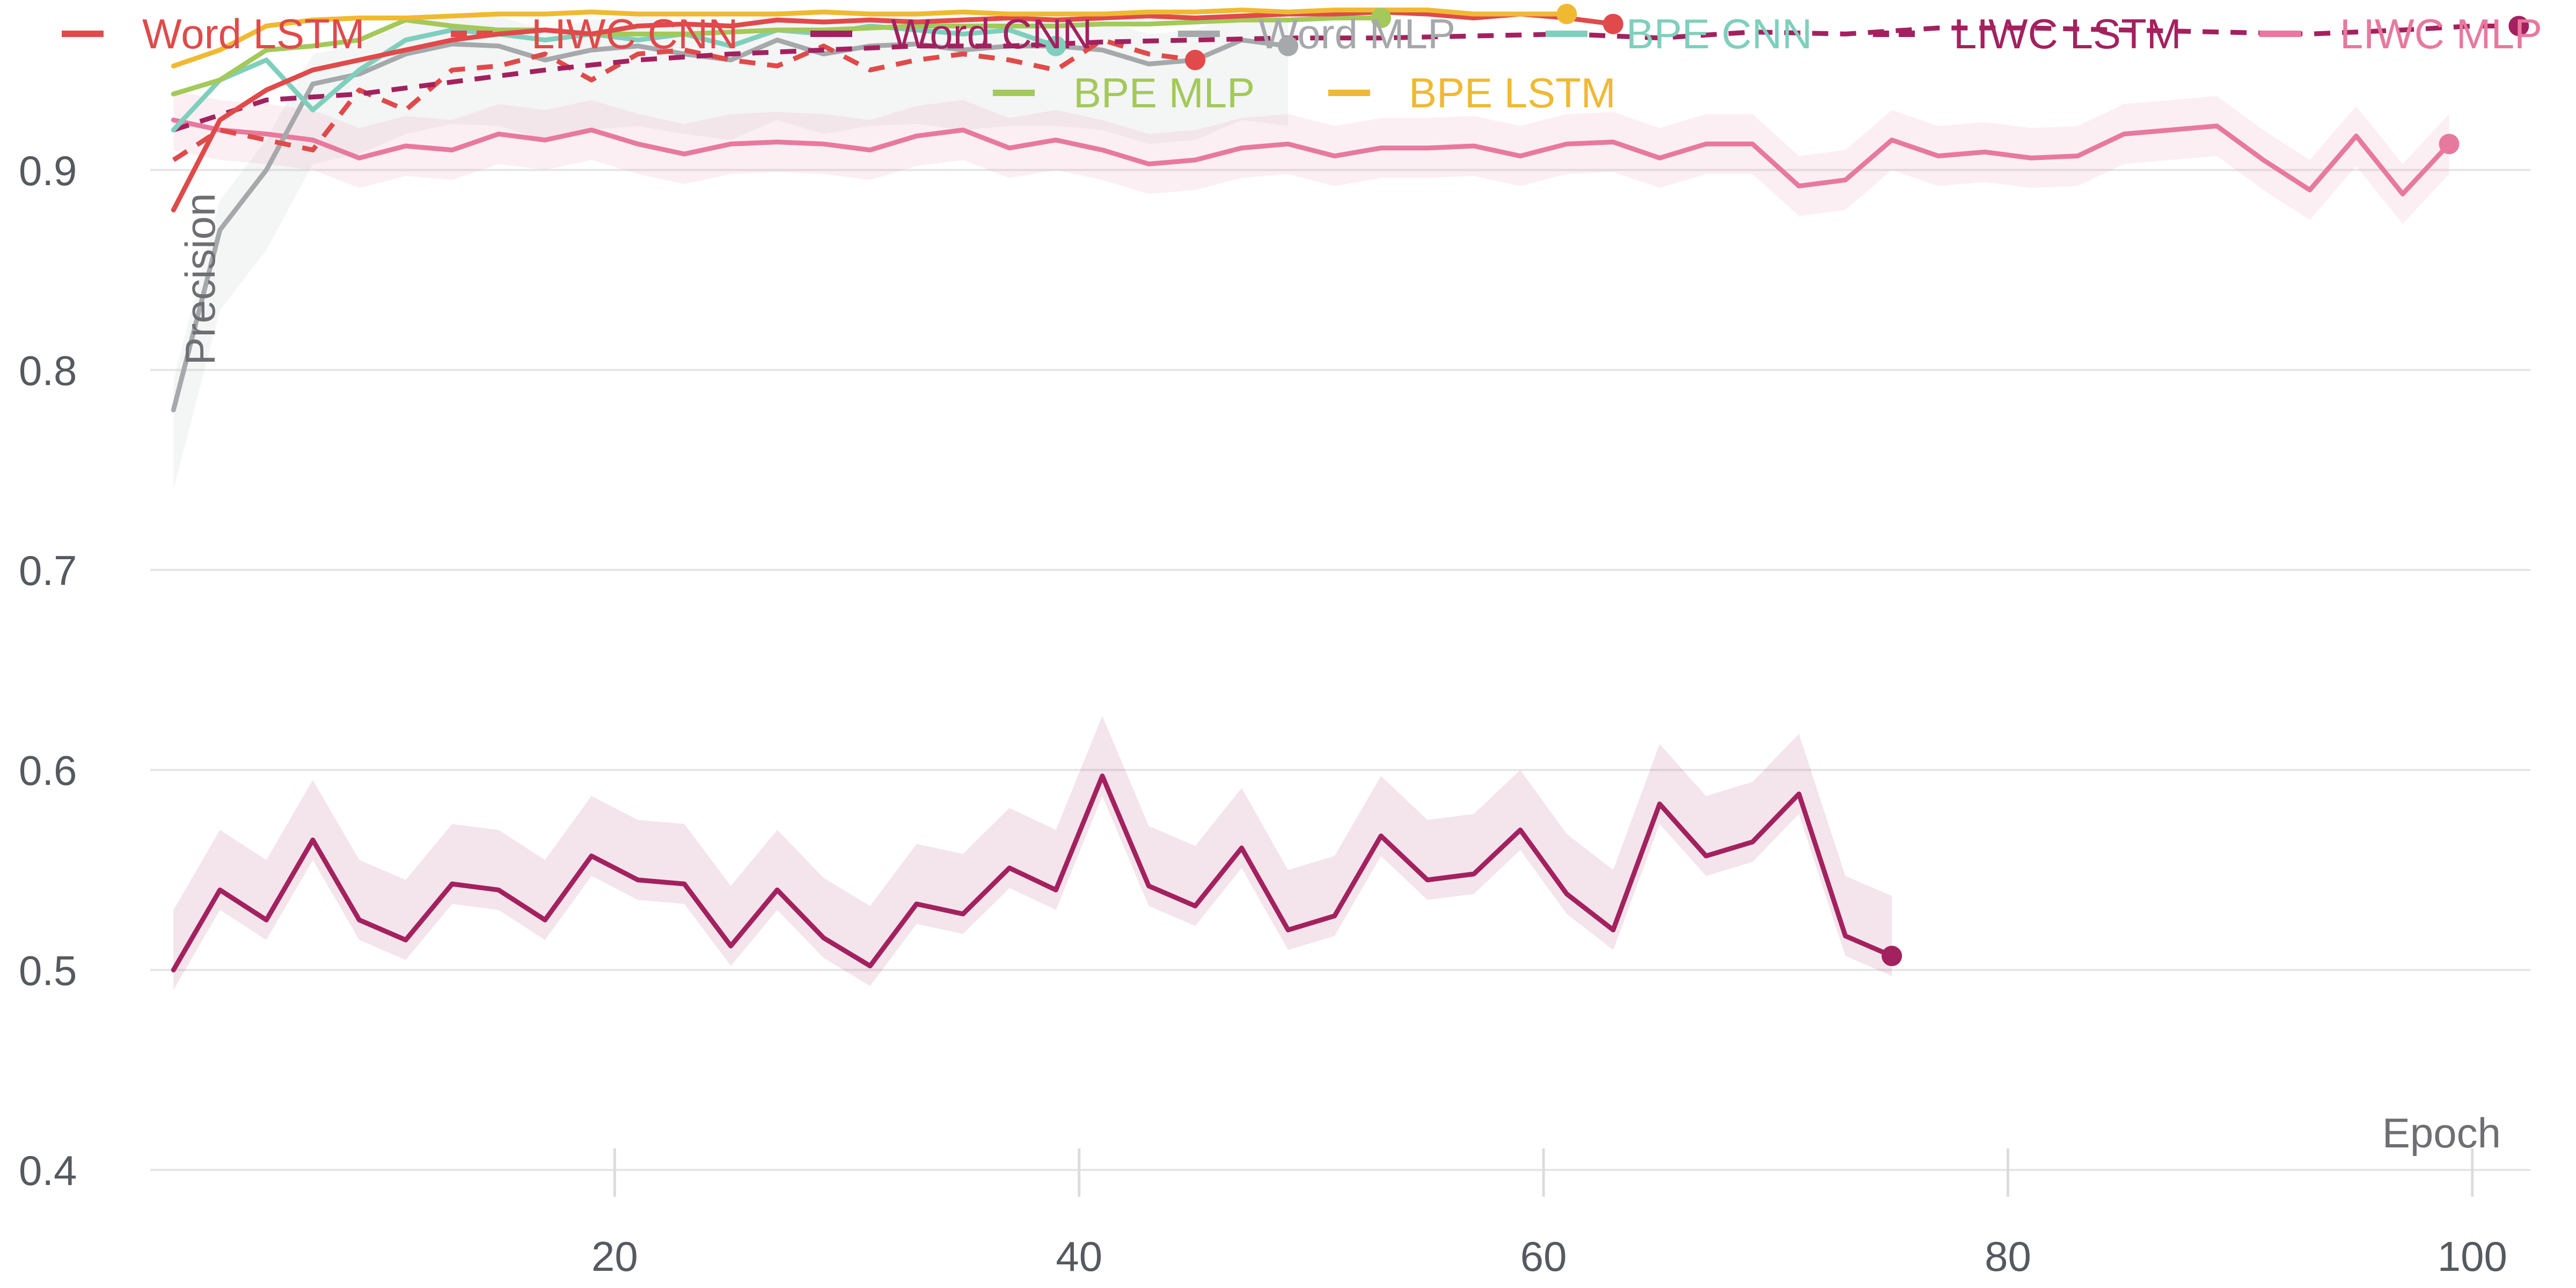  I want to click on liwc-lstm-end-marker, so click(2518, 26).